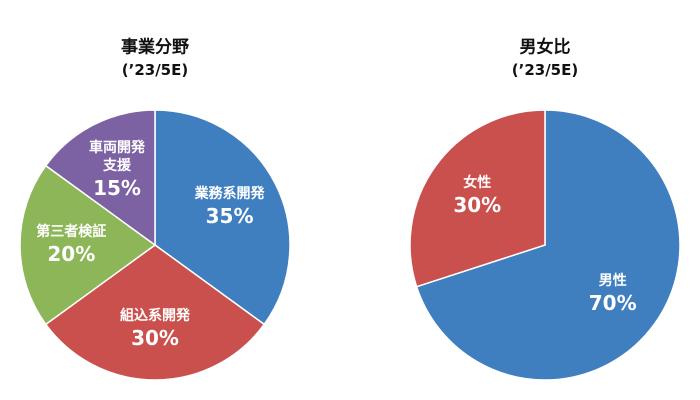 The width and height of the screenshot is (700, 400). I want to click on slice-label: 男性 70%, so click(613, 294).